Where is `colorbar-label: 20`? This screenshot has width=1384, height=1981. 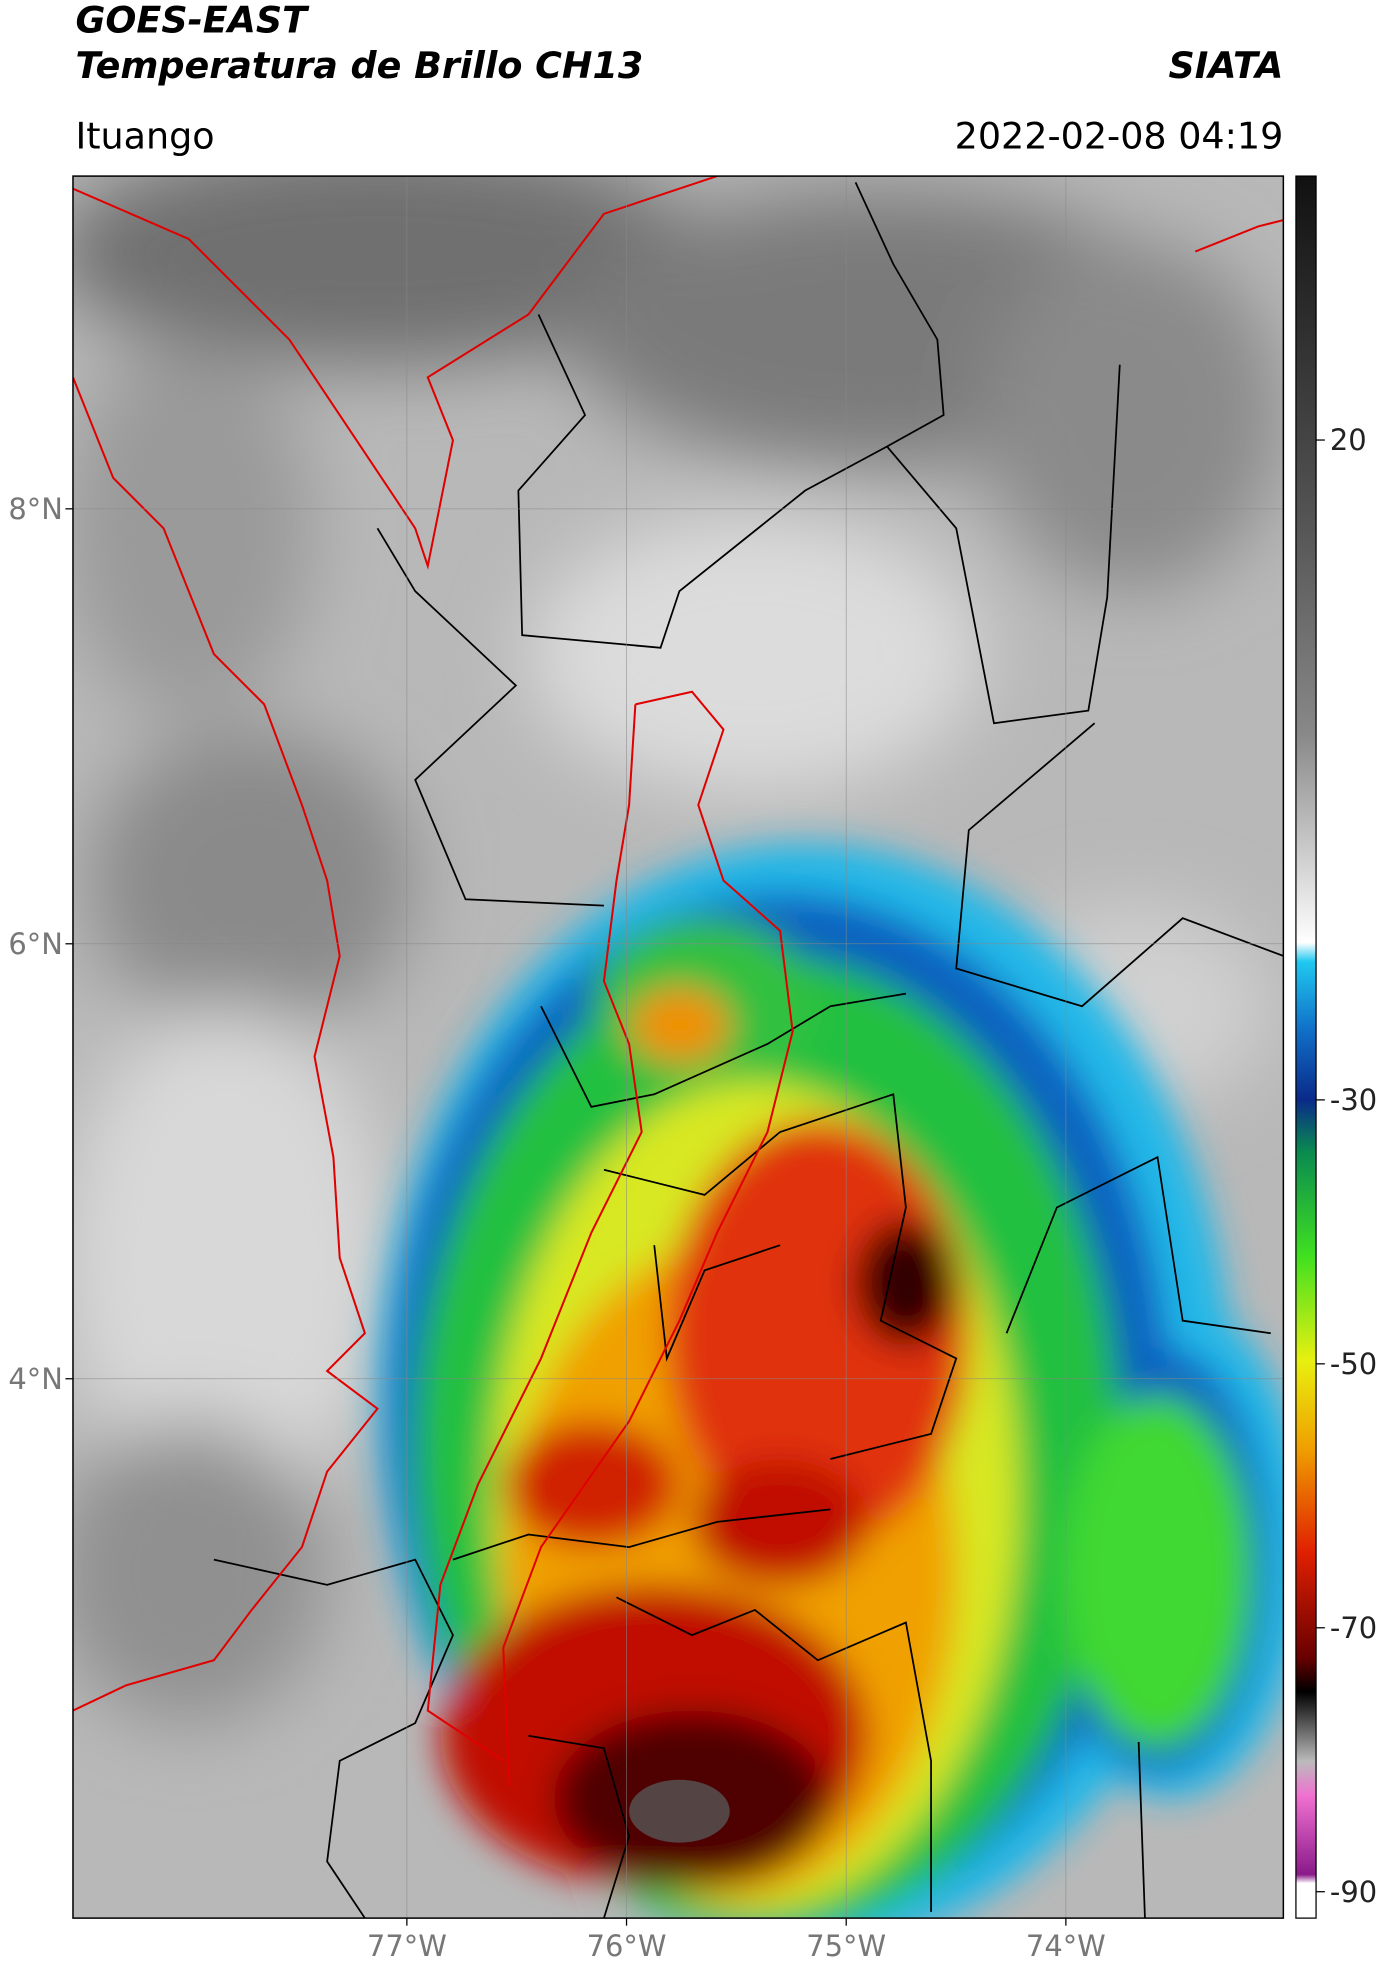 colorbar-label: 20 is located at coordinates (1348, 440).